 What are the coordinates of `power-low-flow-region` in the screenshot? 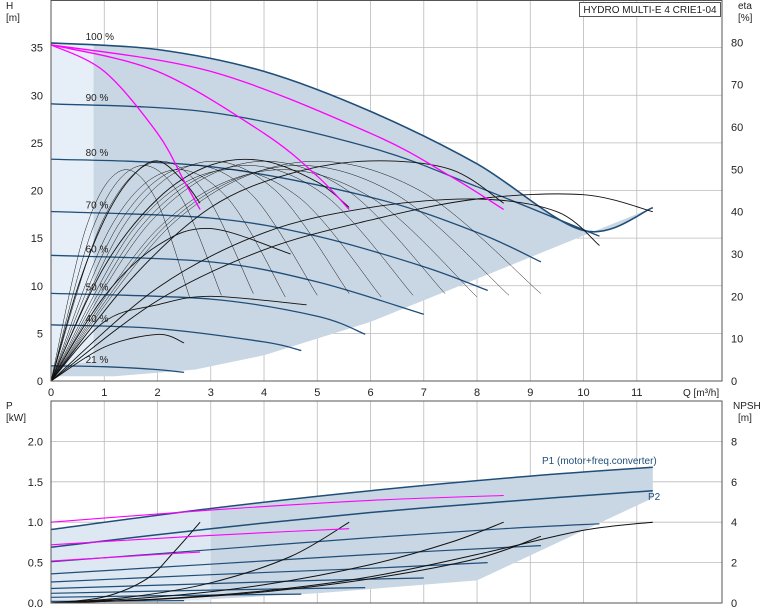 It's located at (131, 555).